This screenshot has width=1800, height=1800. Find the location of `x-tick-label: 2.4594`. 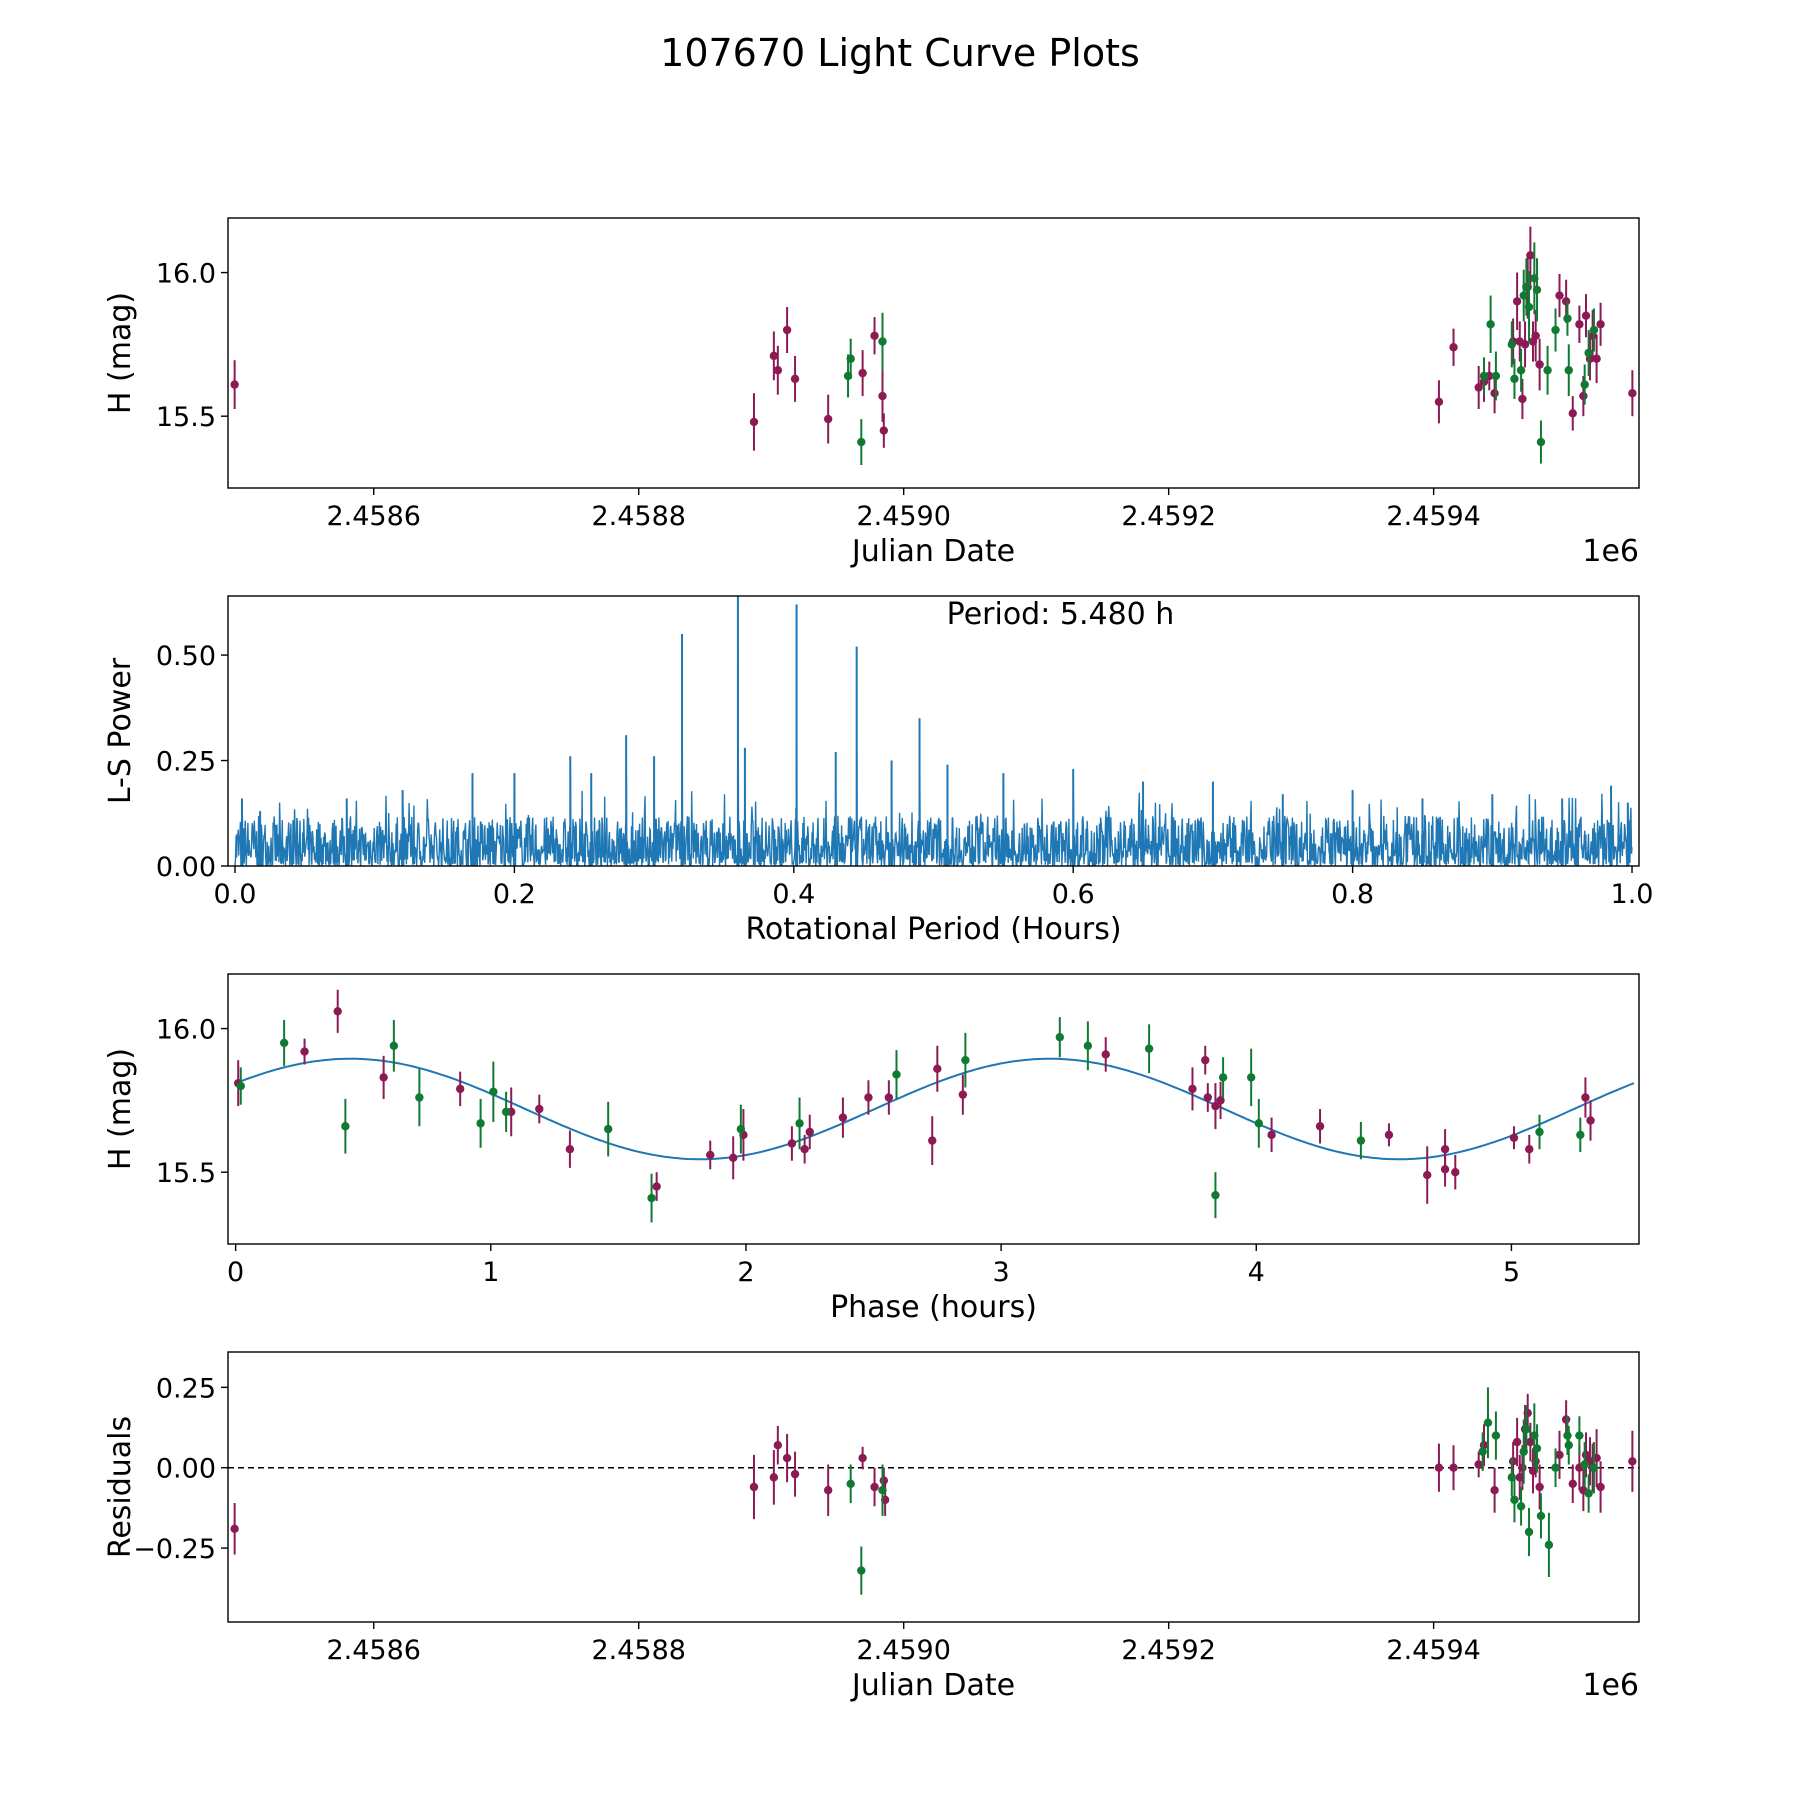

x-tick-label: 2.4594 is located at coordinates (1433, 516).